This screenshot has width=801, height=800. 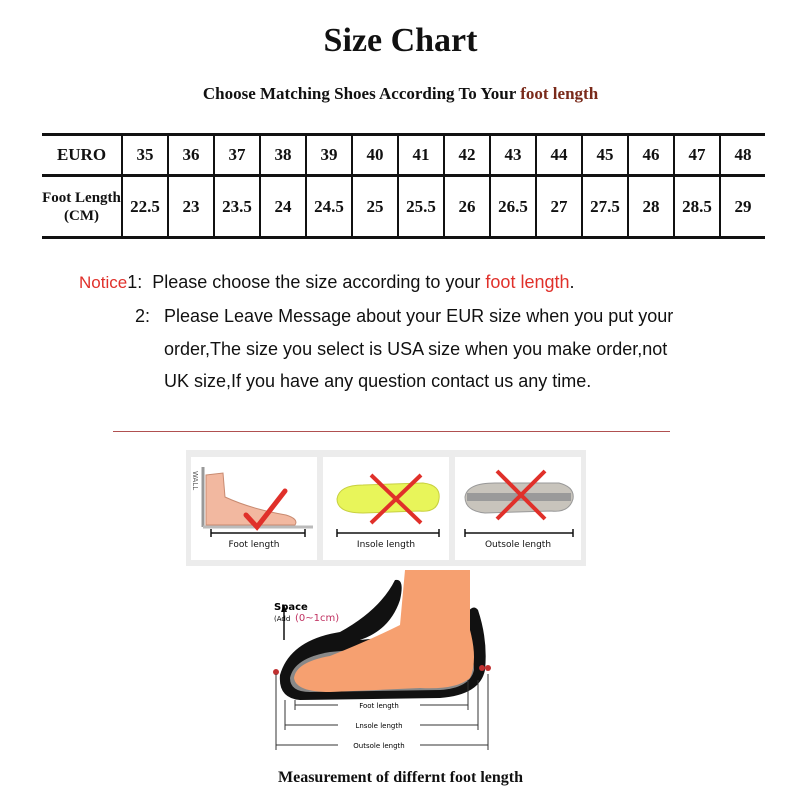 What do you see at coordinates (145, 155) in the screenshot?
I see `euro-size-cell: 35` at bounding box center [145, 155].